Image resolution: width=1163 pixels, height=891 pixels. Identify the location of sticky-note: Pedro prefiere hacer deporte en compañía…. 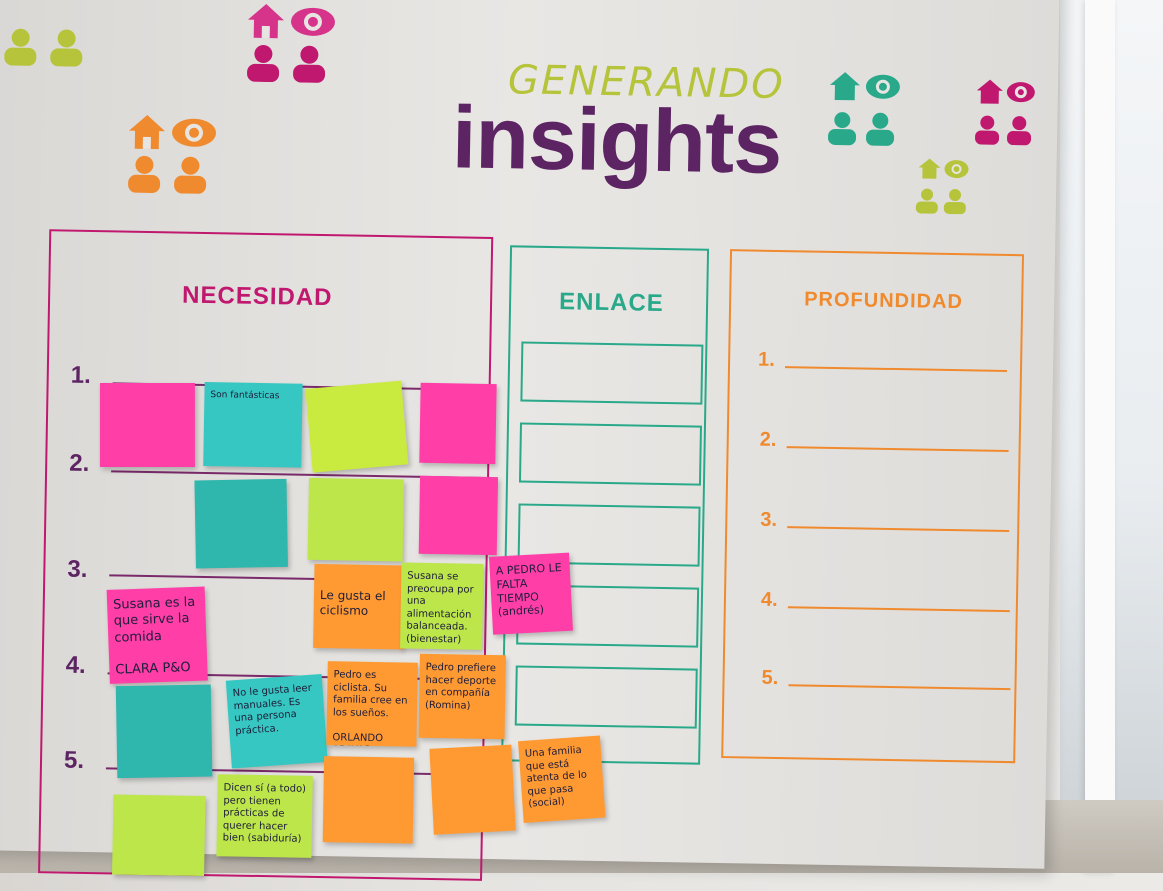
(462, 696).